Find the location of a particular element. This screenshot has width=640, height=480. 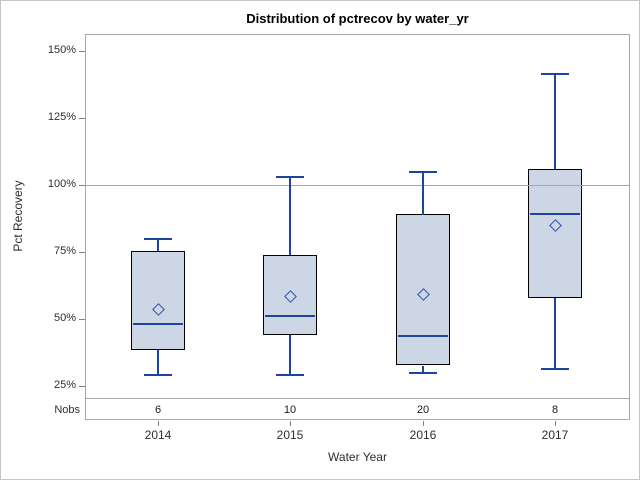

y-tick-label: 50% is located at coordinates (64, 318).